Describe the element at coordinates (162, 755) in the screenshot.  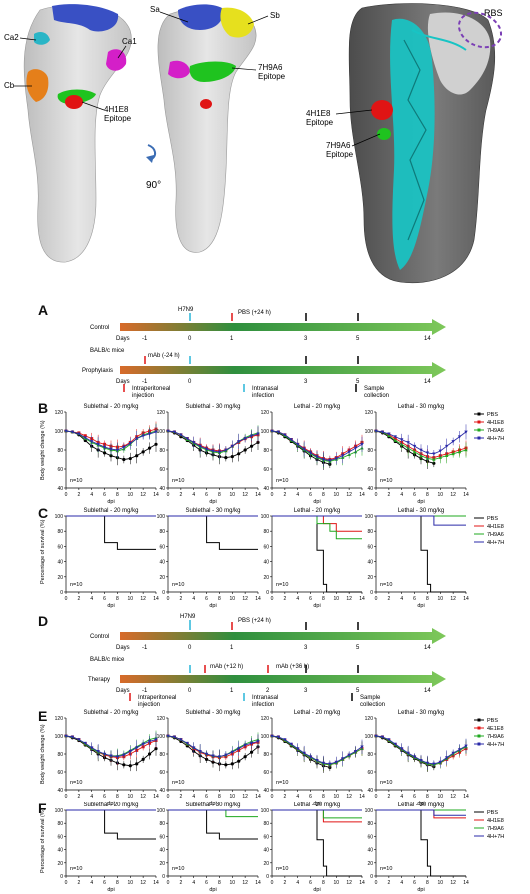
I see `y-tick-label: 80` at that location.